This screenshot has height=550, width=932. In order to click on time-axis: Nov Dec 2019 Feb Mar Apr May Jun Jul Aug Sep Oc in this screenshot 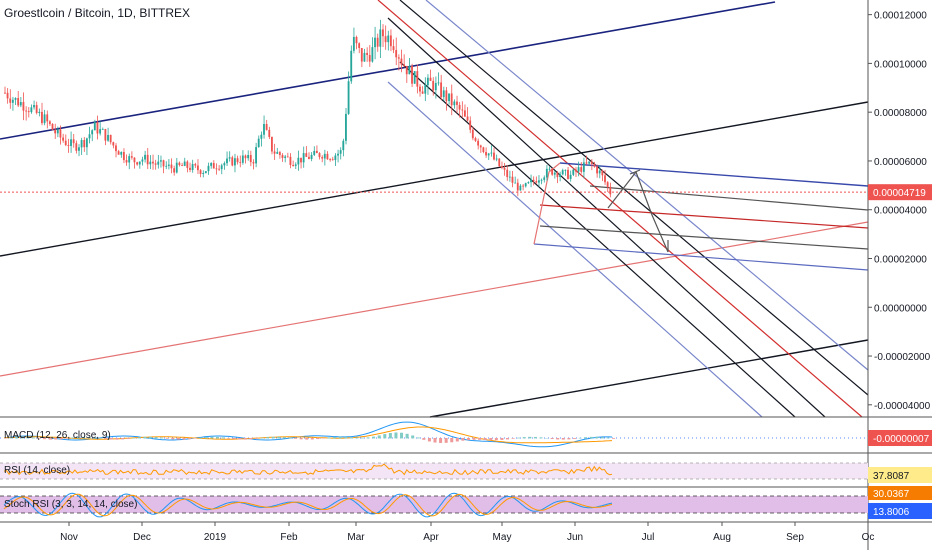, I will do `click(467, 532)`.